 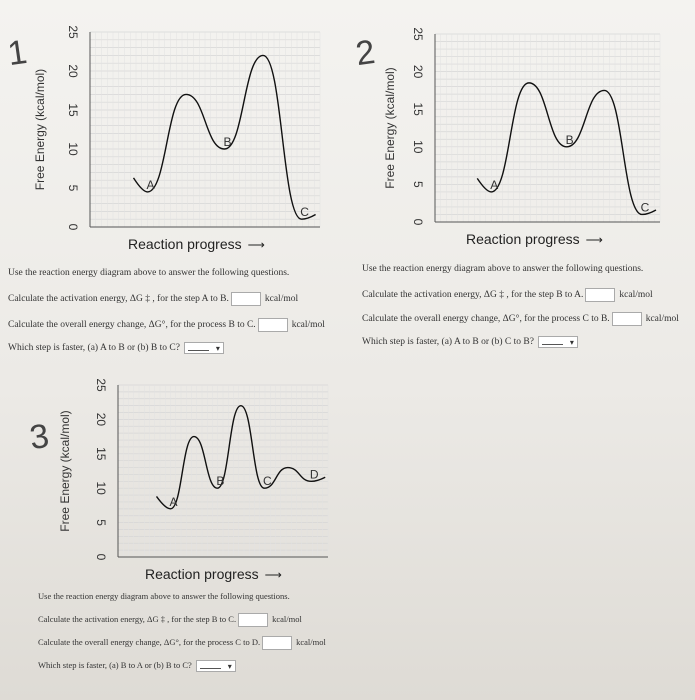 I want to click on energy-diagram-chart: 0 5 10 15 20 25 Free Energy (kcal/mol) A B C D, so click(x=193, y=469).